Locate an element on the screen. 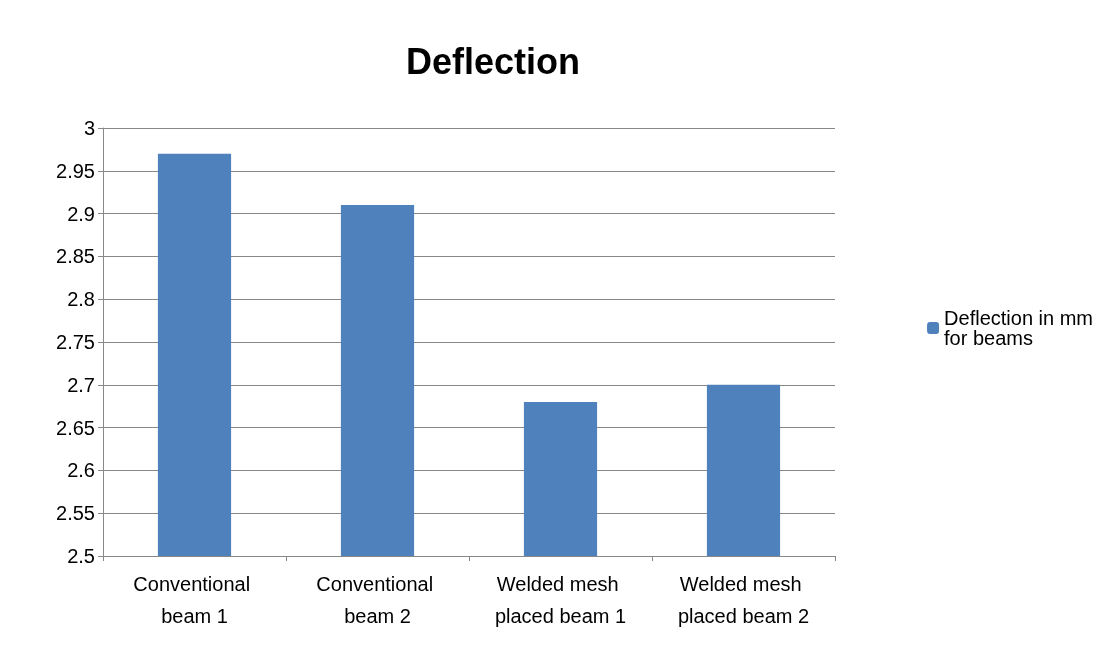 This screenshot has width=1116, height=655. y-tick-label: 3 is located at coordinates (89, 128).